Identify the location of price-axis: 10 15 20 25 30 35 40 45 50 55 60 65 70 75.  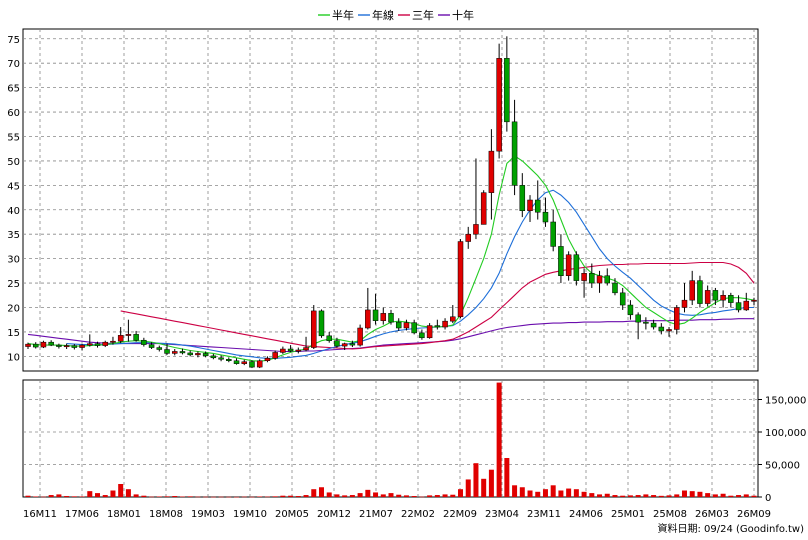
(13, 199).